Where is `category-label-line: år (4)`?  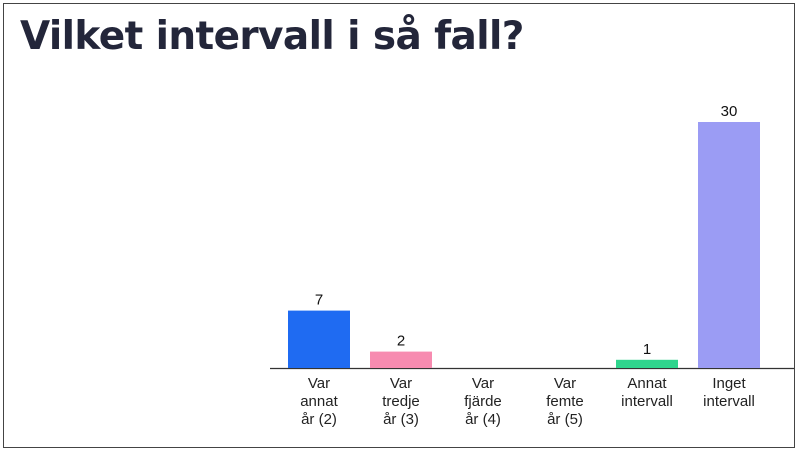
category-label-line: år (4) is located at coordinates (483, 419).